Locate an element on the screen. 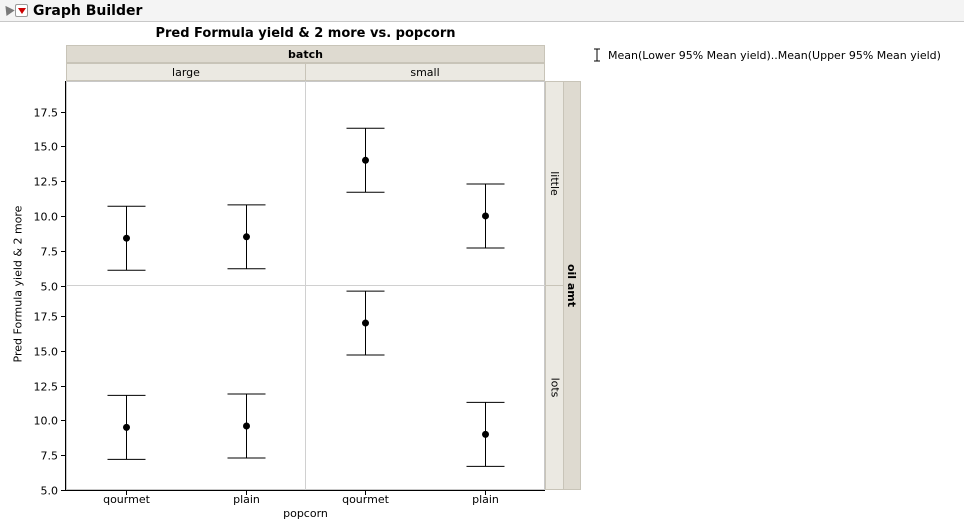 This screenshot has height=521, width=964. oil-amt-group-label: oil amt is located at coordinates (572, 285).